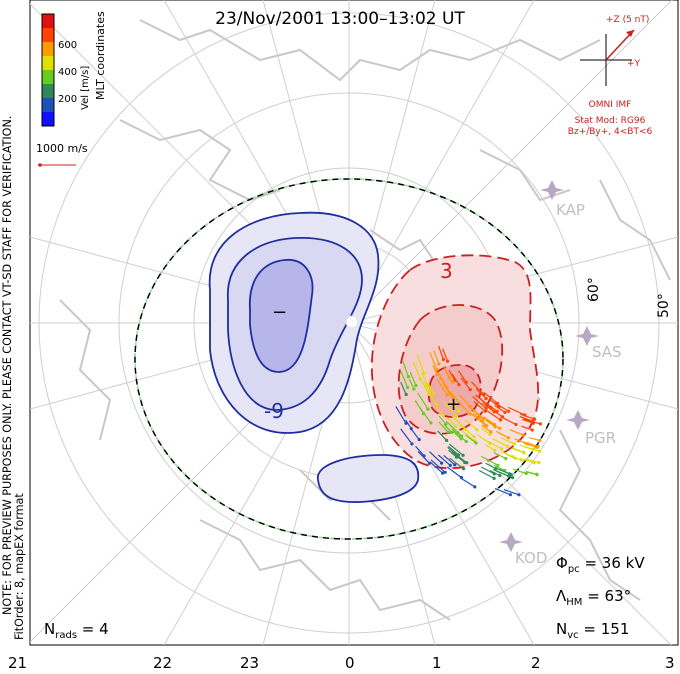 Image resolution: width=680 pixels, height=674 pixels. I want to click on station-marker-sas, so click(587, 336).